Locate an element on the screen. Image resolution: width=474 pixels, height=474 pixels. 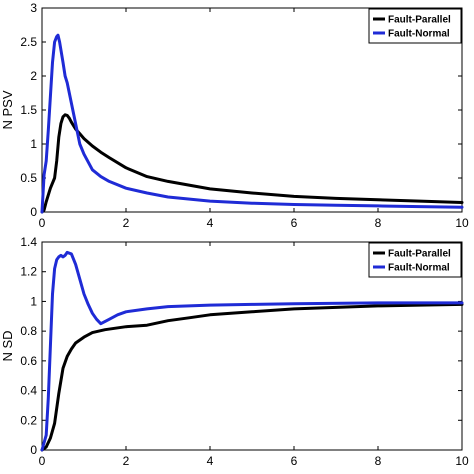
y-tick-label: 1.5 is located at coordinates (28, 110).